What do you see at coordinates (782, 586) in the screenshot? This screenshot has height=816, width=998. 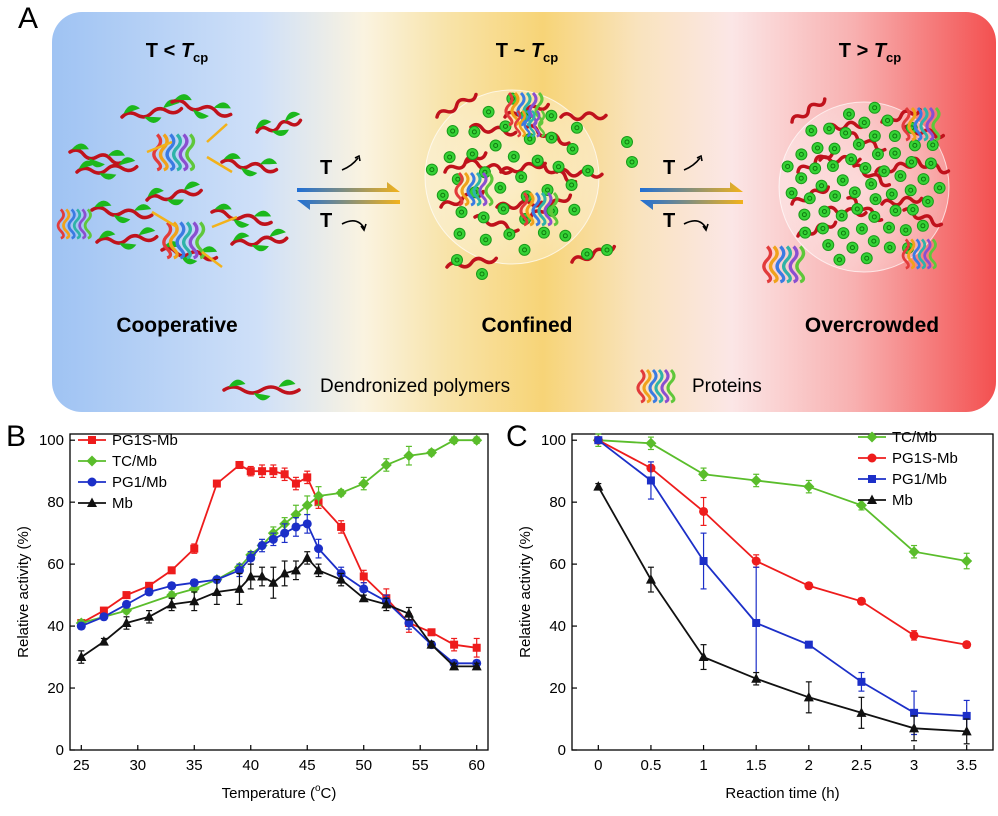 I see `series-PG1/Mb` at bounding box center [782, 586].